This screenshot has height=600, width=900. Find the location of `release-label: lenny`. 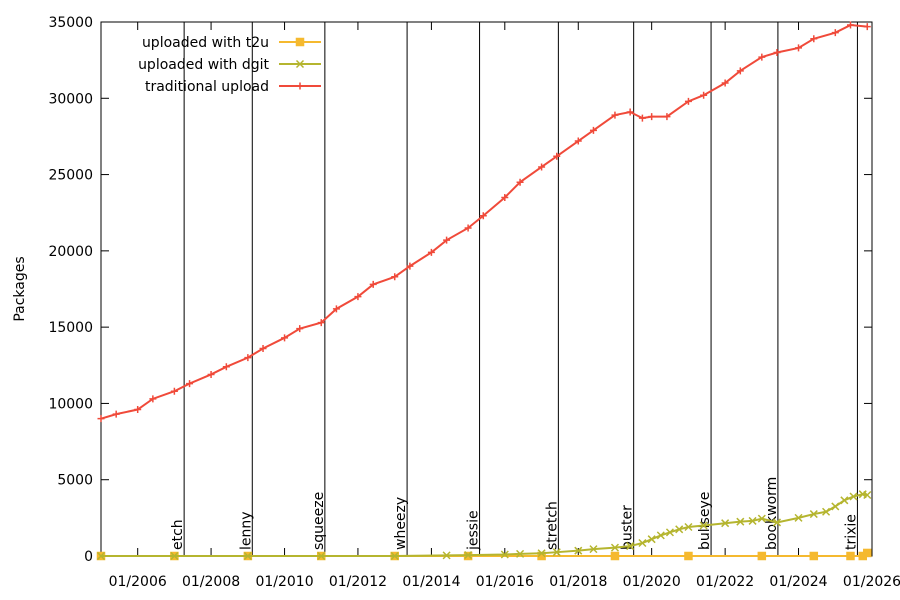

release-label: lenny is located at coordinates (246, 530).